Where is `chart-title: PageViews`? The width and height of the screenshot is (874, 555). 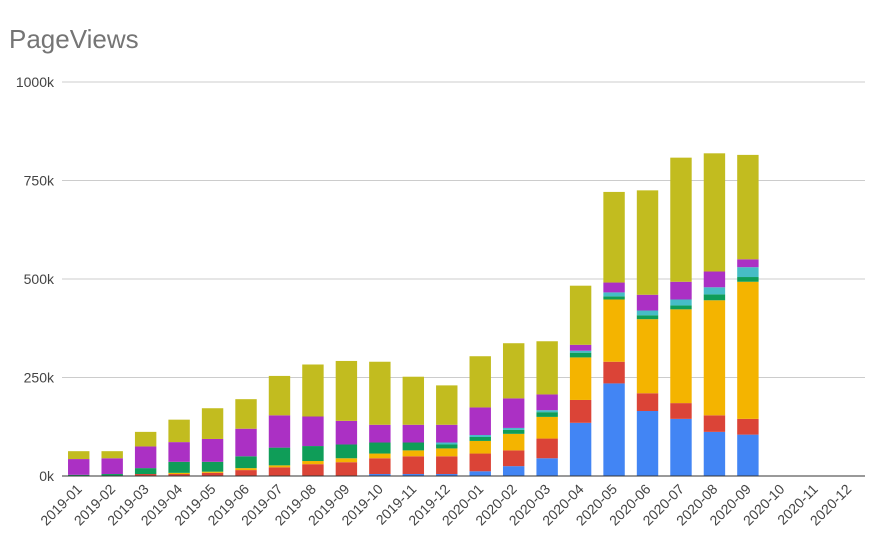 chart-title: PageViews is located at coordinates (74, 39).